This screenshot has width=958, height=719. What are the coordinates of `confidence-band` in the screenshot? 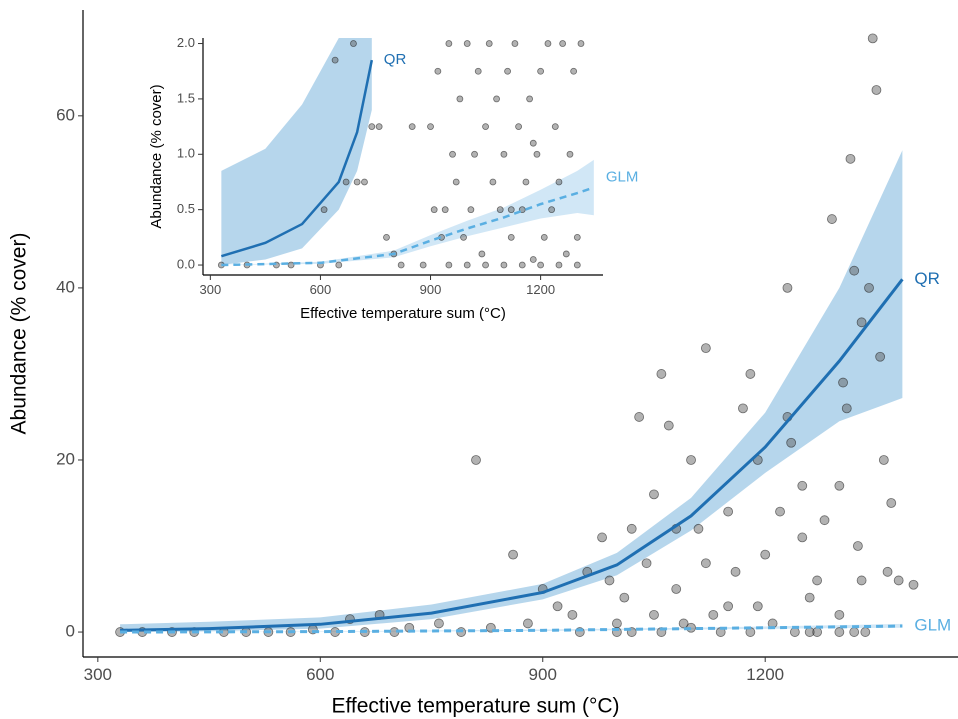 It's located at (296, 152).